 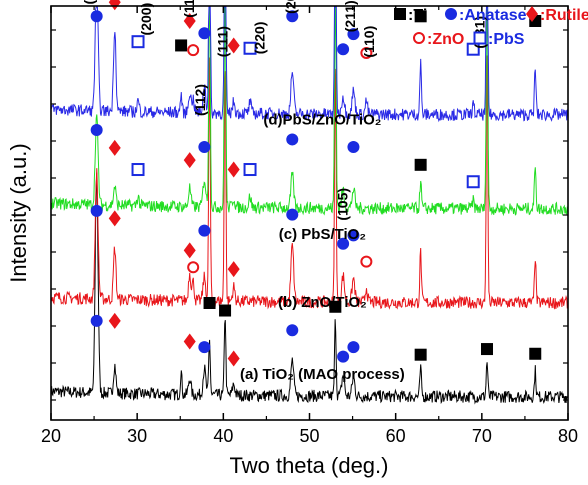 I want to click on series-label: (d)PbS/ZnO/TiO₂, so click(x=322, y=119).